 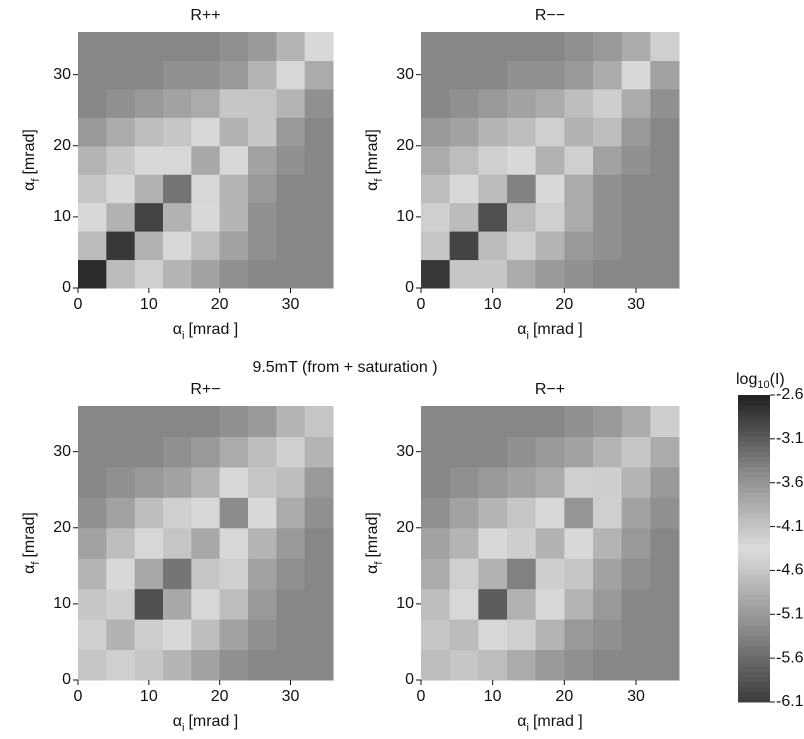 What do you see at coordinates (66, 679) in the screenshot?
I see `y-tick-label: 0` at bounding box center [66, 679].